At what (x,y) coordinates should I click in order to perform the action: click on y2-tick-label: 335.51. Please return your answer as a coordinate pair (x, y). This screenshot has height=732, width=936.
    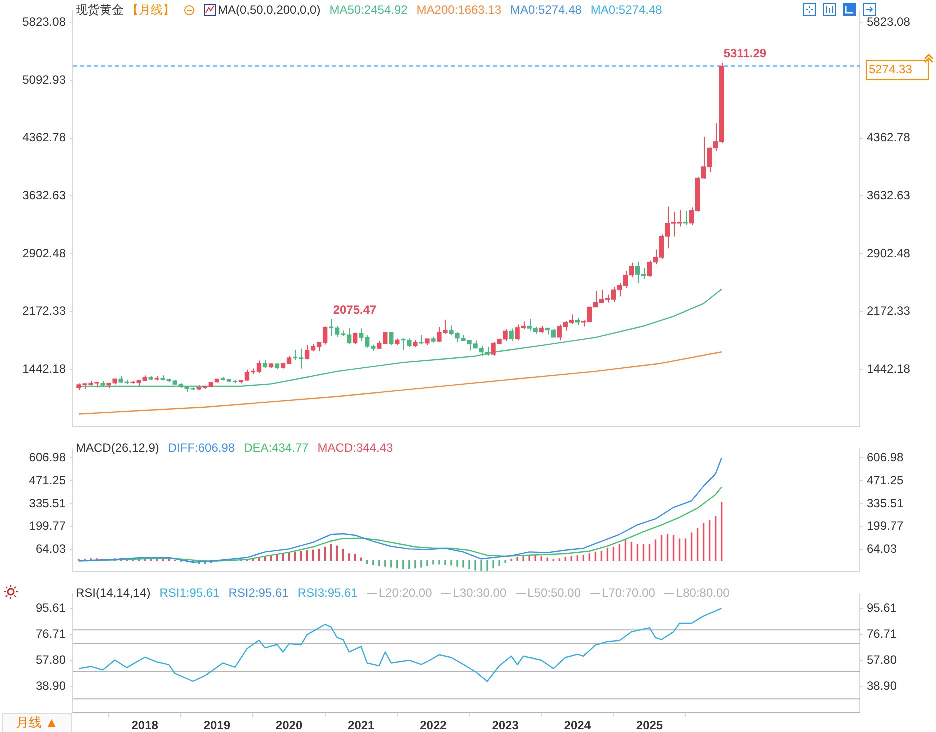
    Looking at the image, I should click on (885, 503).